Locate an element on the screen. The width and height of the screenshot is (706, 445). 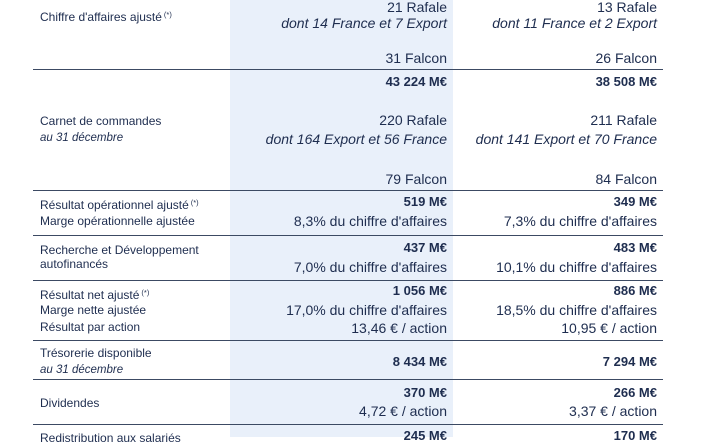
revenue-label: Chiffre d'affaires ajusté (*) is located at coordinates (106, 17).